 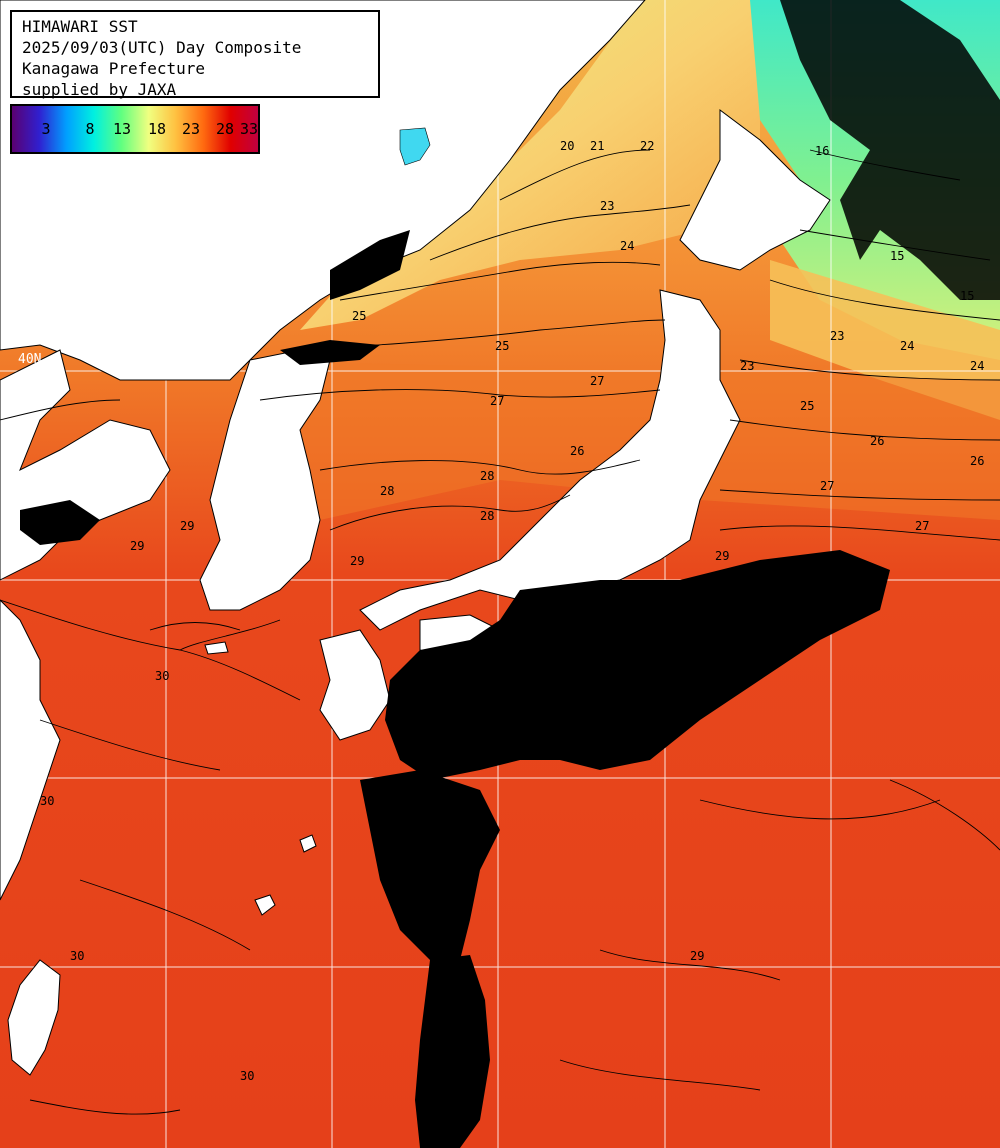 I want to click on title-line-2: 2025/09/03(UTC) Day Composite, so click(x=162, y=47).